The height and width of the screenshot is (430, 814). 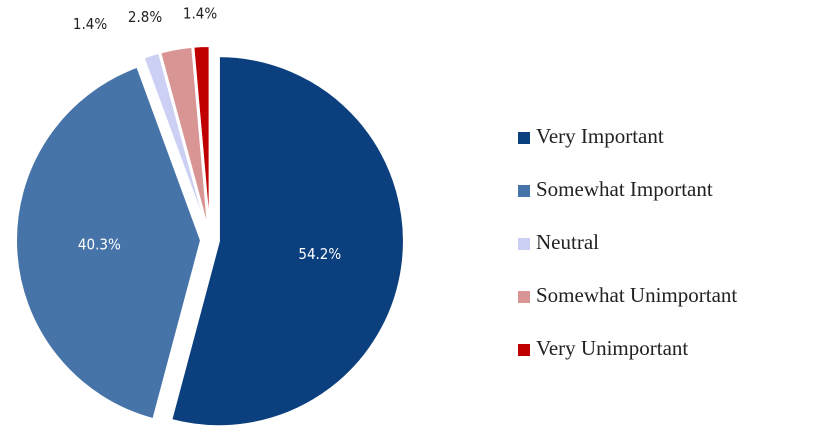 What do you see at coordinates (145, 17) in the screenshot?
I see `slice-label: 2.8%` at bounding box center [145, 17].